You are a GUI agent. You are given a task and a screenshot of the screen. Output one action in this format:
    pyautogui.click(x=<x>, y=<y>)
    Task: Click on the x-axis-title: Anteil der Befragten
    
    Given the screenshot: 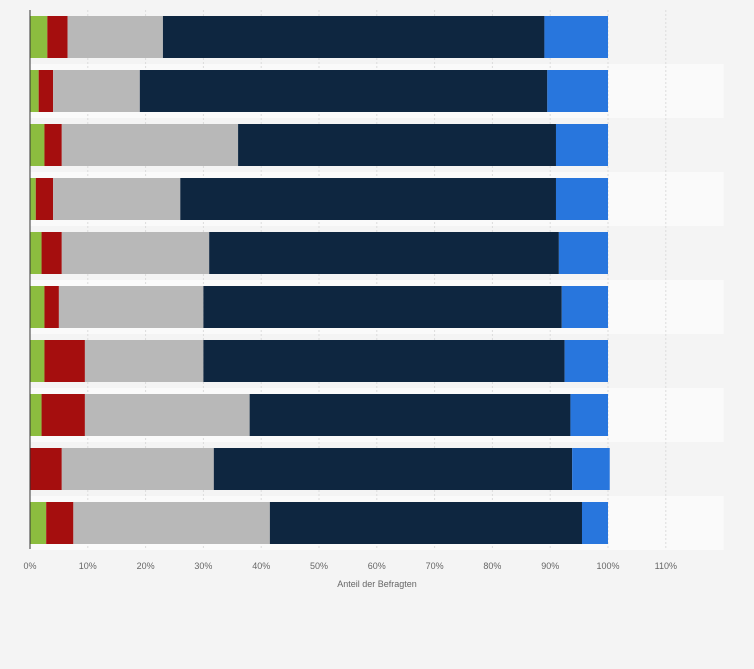 What is the action you would take?
    pyautogui.click(x=377, y=584)
    